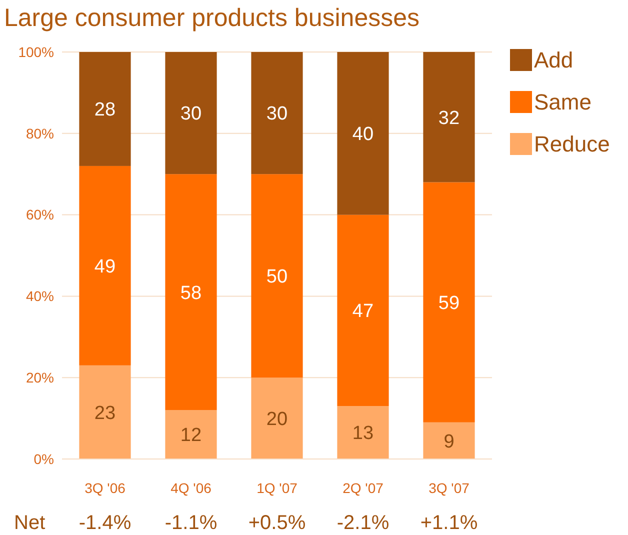 The width and height of the screenshot is (628, 535). I want to click on text: Net, so click(30, 523).